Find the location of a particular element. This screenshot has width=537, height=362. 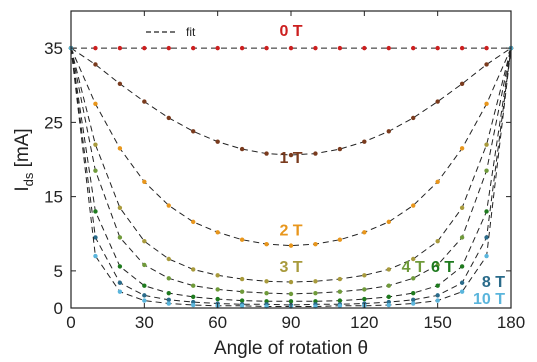

series-label: 3 T is located at coordinates (290, 267).